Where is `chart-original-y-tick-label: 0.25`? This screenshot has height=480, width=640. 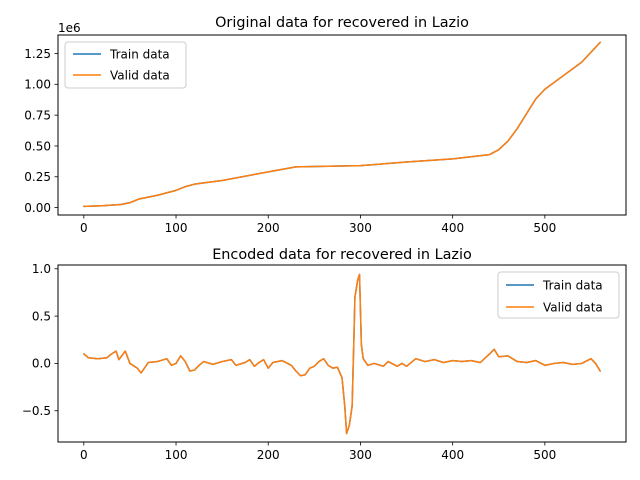 chart-original-y-tick-label: 0.25 is located at coordinates (37, 177).